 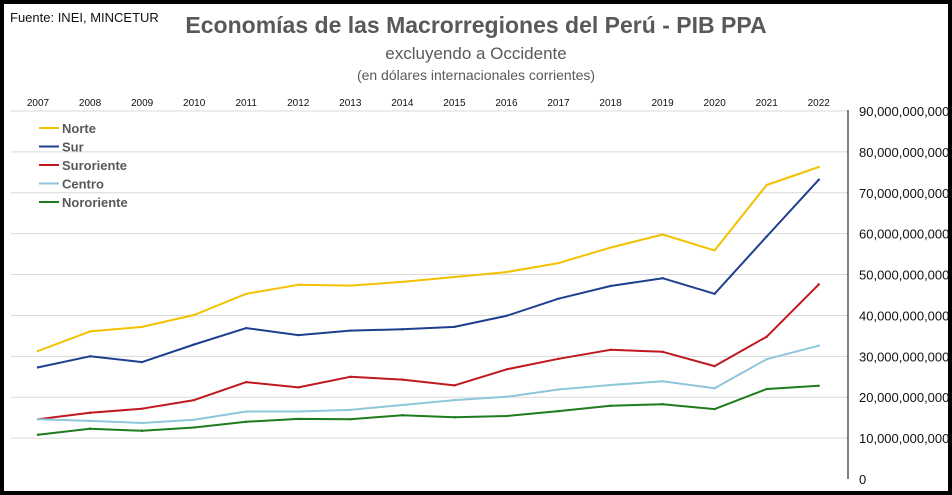 What do you see at coordinates (298, 103) in the screenshot?
I see `x-tick-label: 2012` at bounding box center [298, 103].